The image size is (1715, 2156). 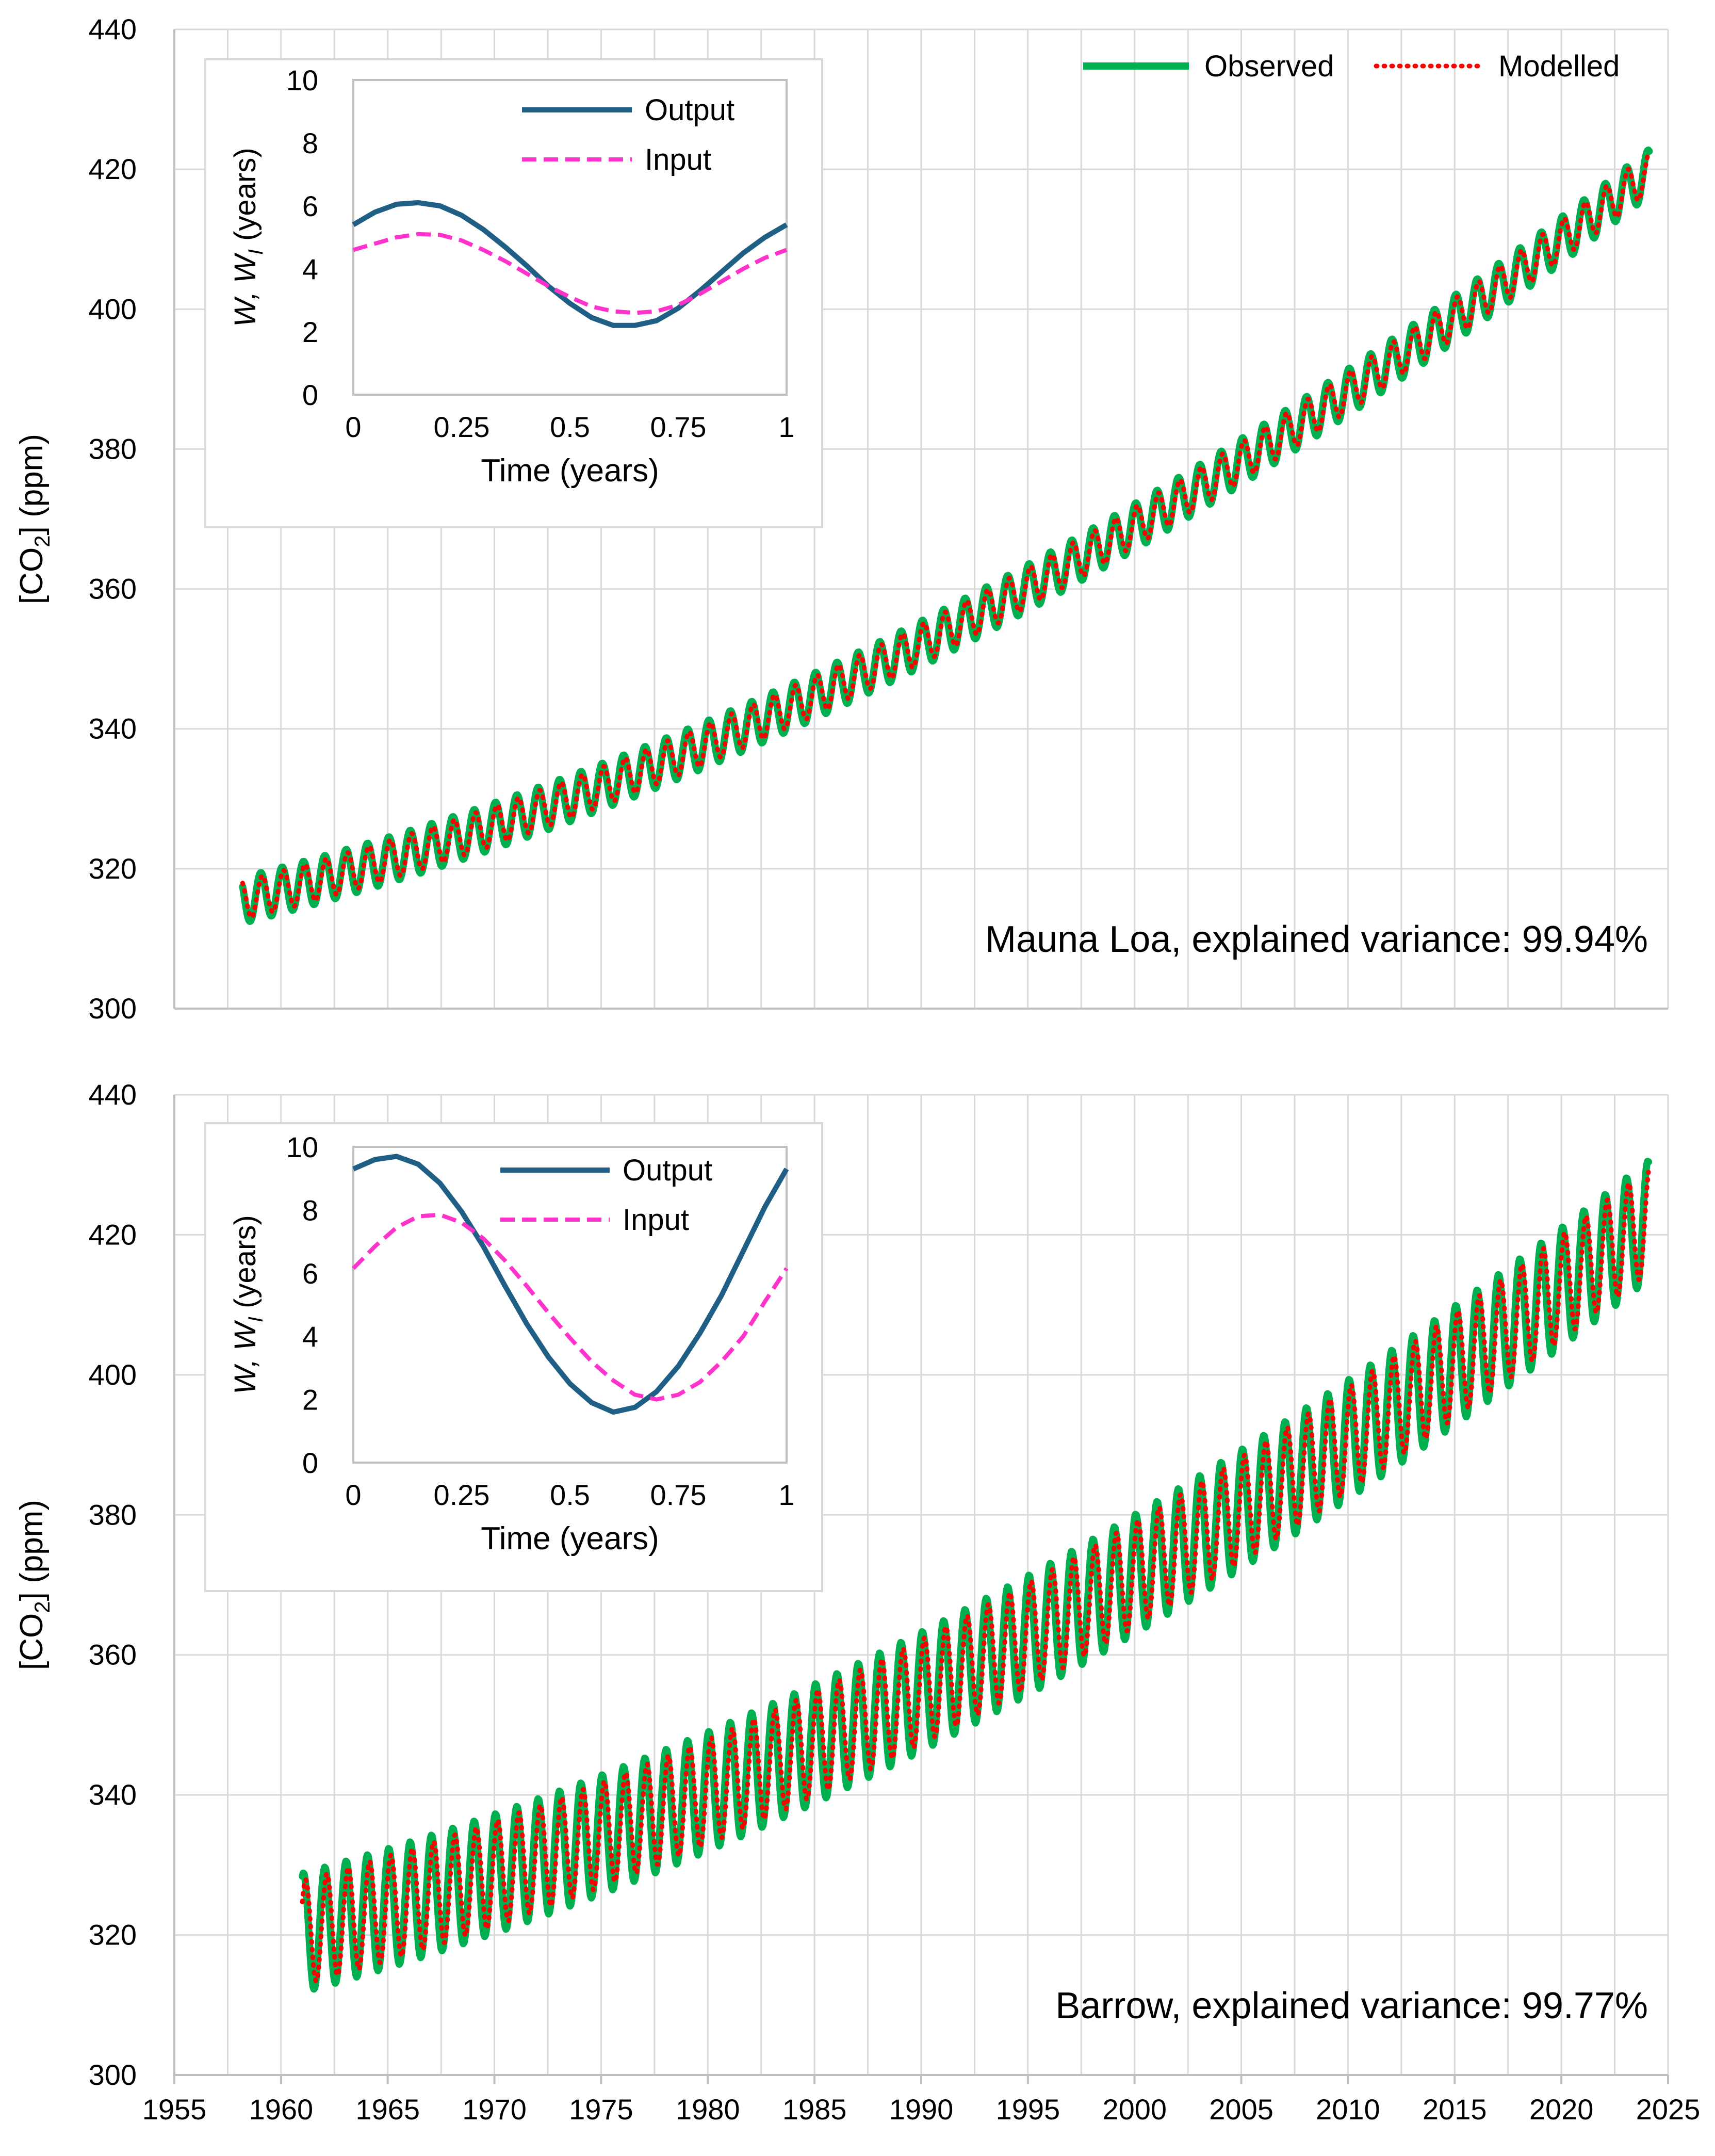 I want to click on x-tick-label: 2025, so click(x=1668, y=2109).